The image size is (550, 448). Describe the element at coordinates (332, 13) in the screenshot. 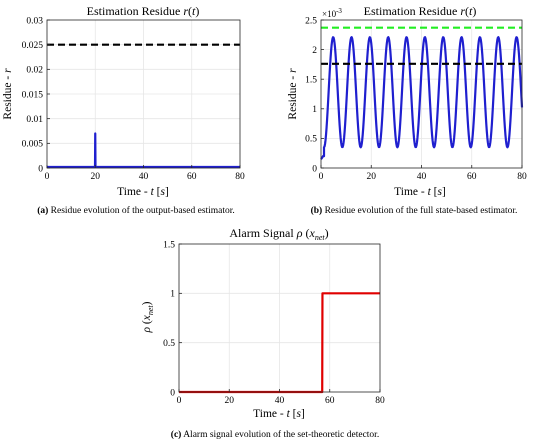

I see `chart-b-exponent: ×10⁻³` at that location.